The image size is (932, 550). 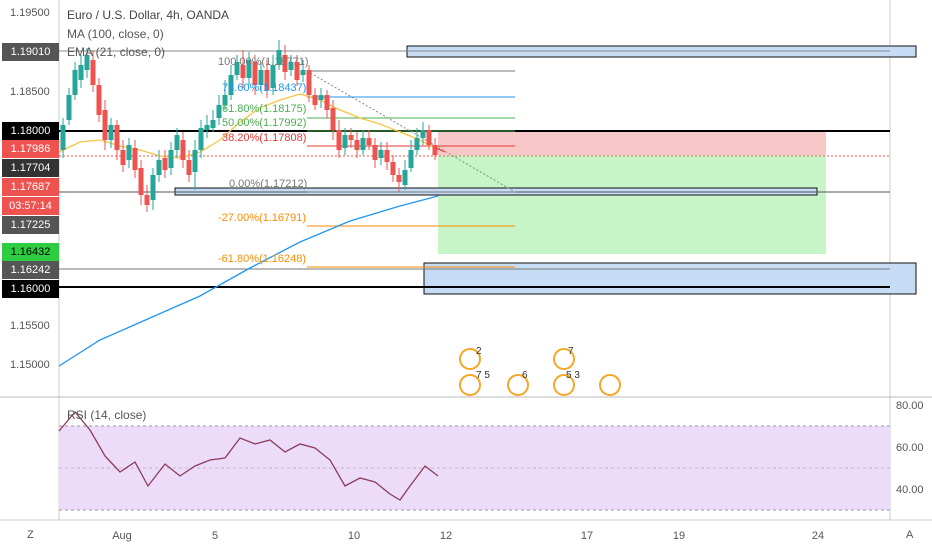 I want to click on price-badge: 1.17986, so click(x=30, y=149).